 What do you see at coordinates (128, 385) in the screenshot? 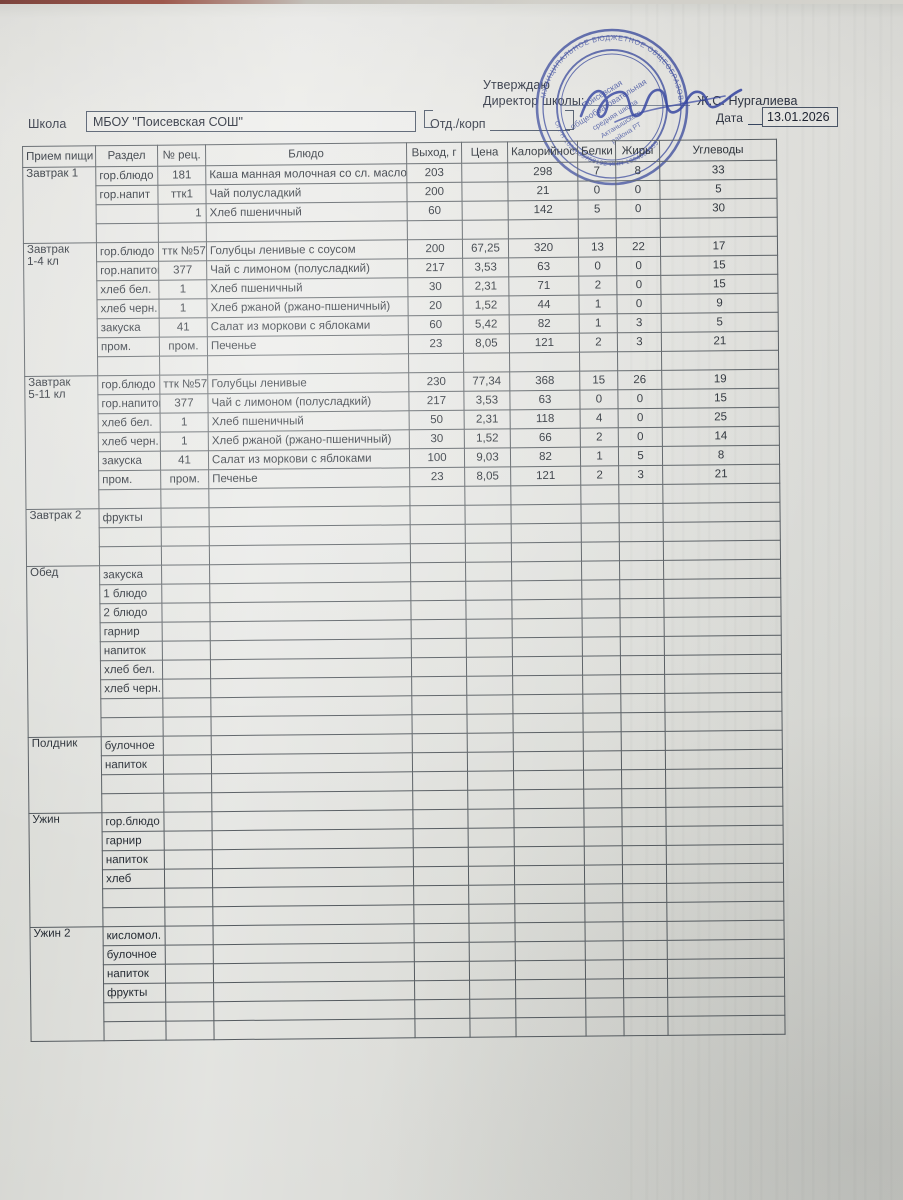
I see `cell-section: гор.блюдо` at bounding box center [128, 385].